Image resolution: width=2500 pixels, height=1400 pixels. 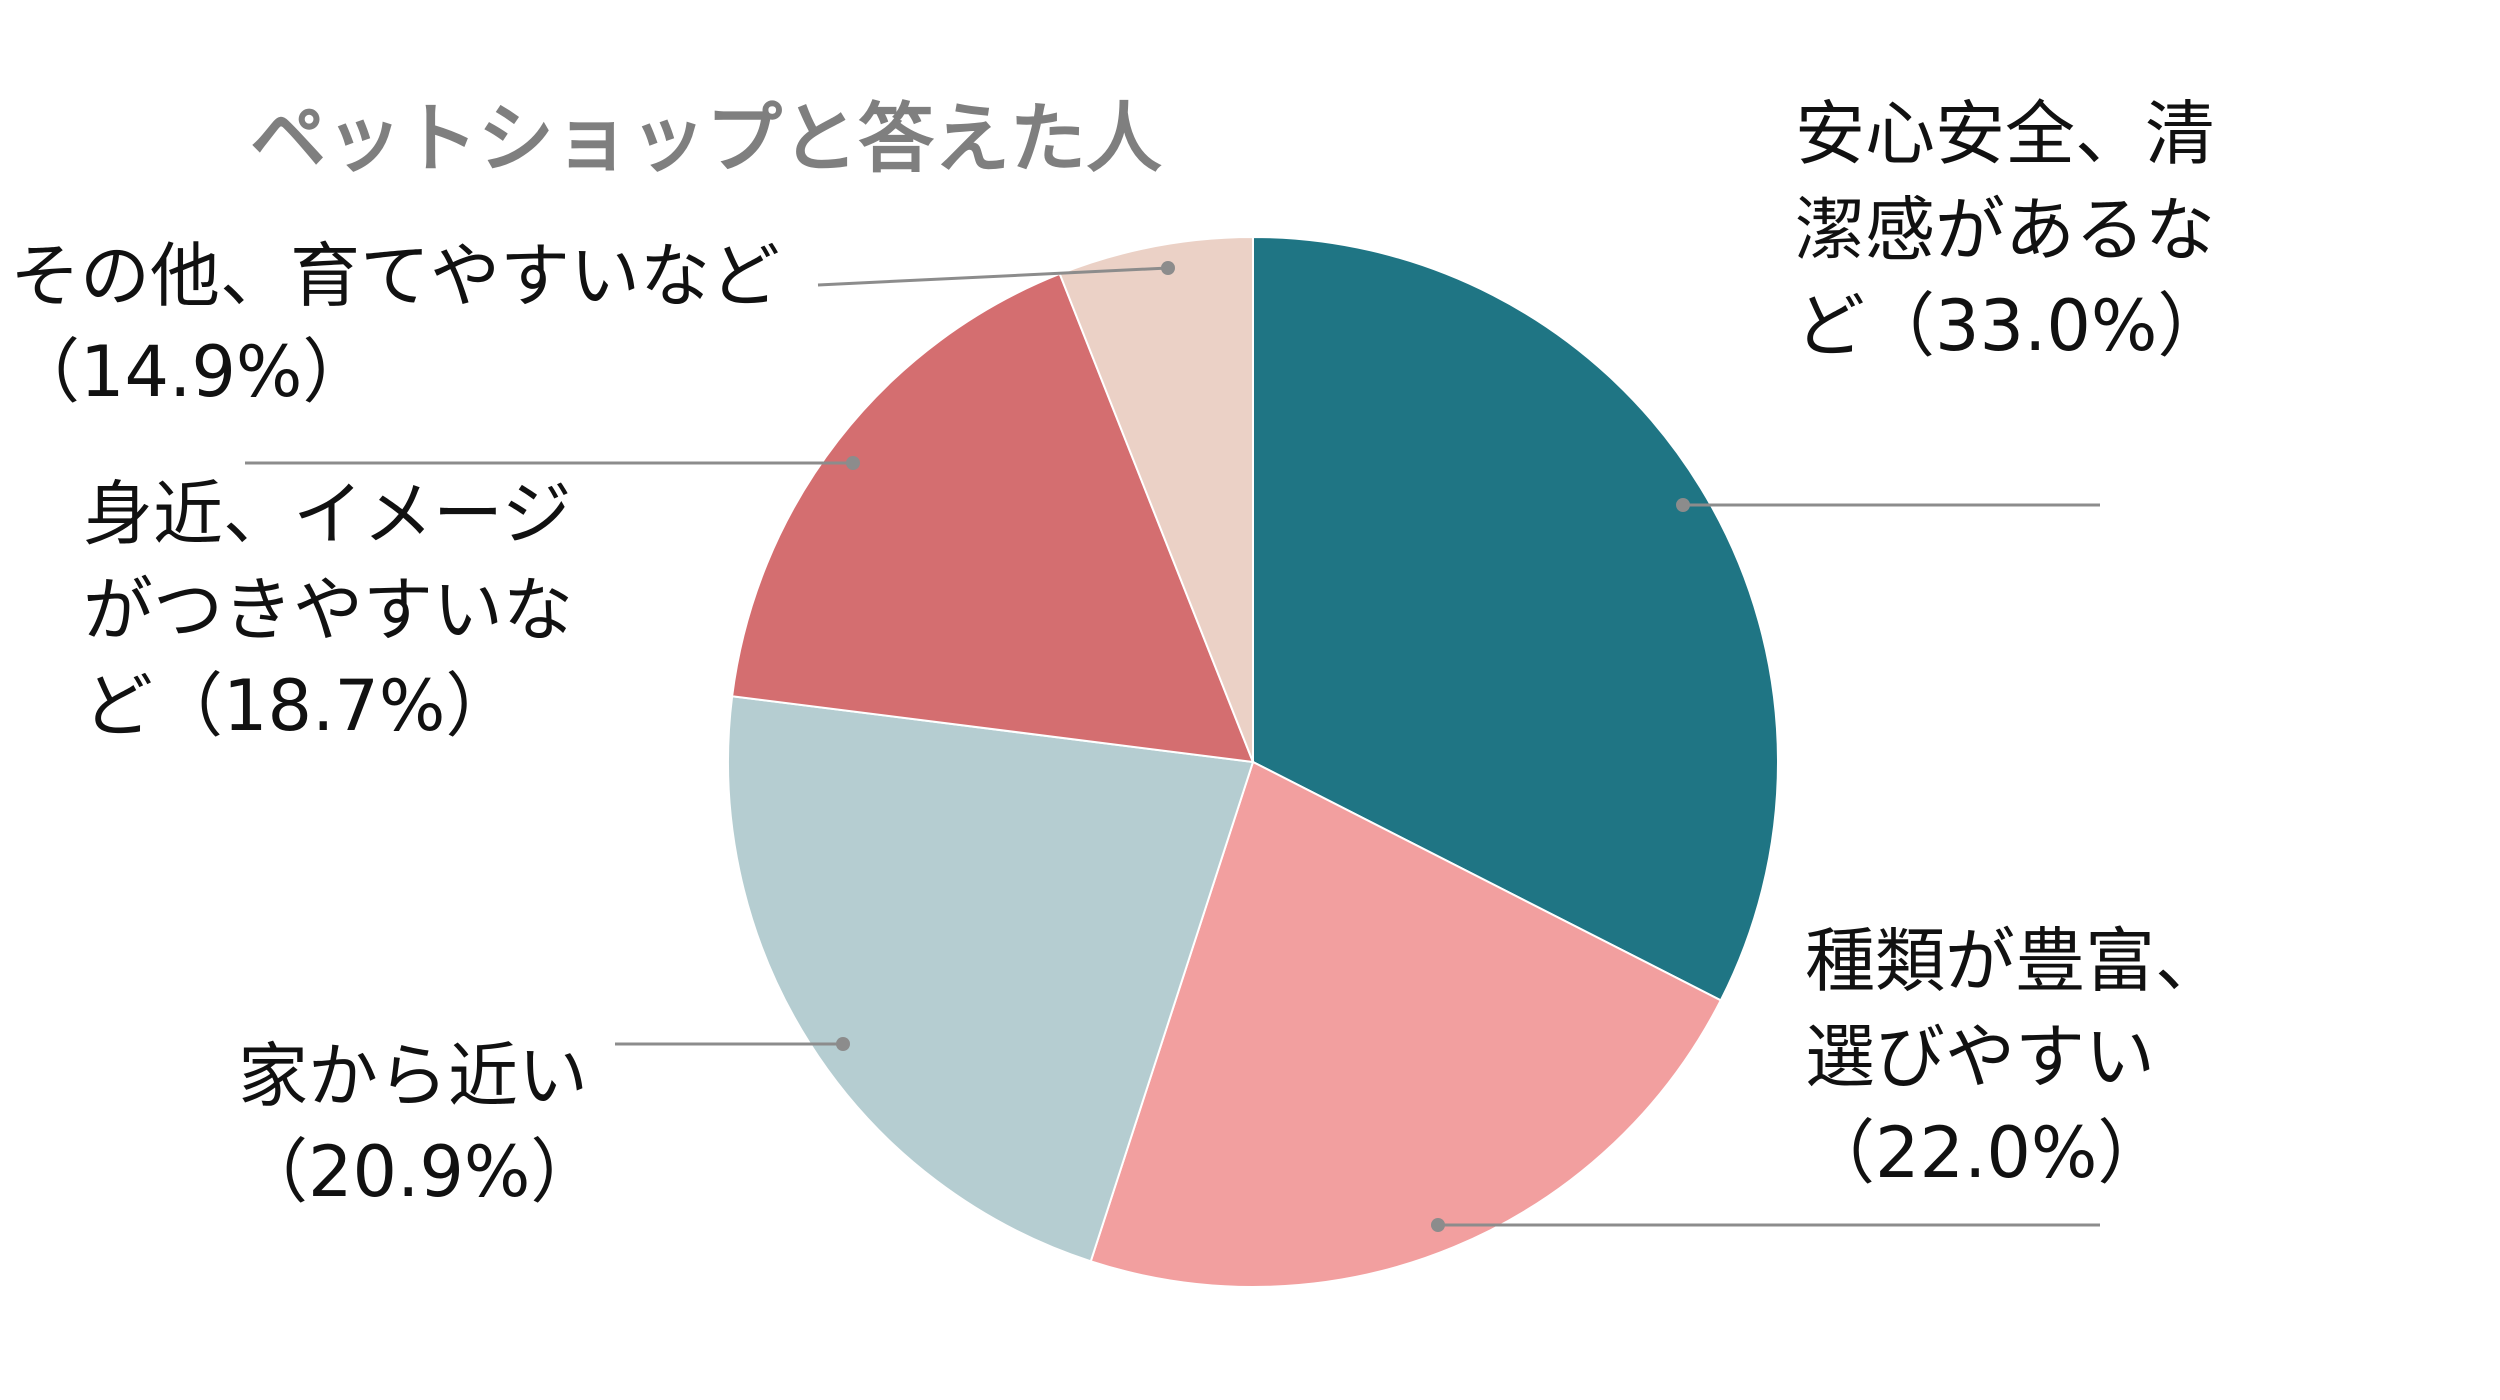 What do you see at coordinates (413, 1076) in the screenshot?
I see `slice-label-line: 家から近い` at bounding box center [413, 1076].